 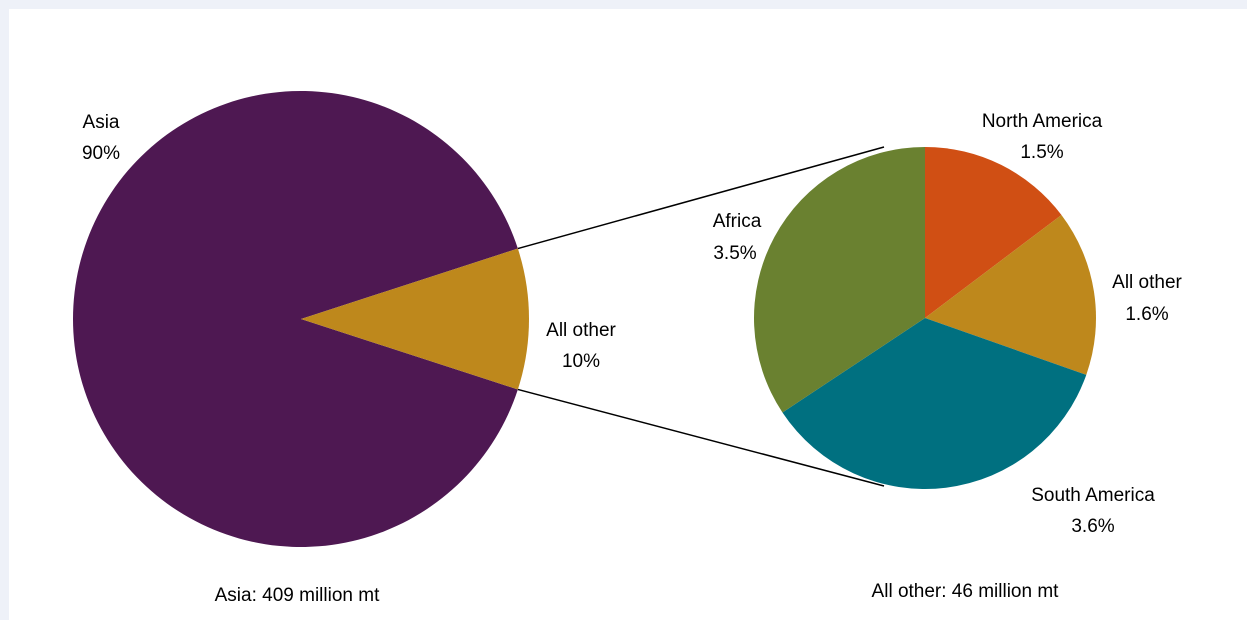 What do you see at coordinates (1093, 495) in the screenshot?
I see `slice-name-south-america: South America` at bounding box center [1093, 495].